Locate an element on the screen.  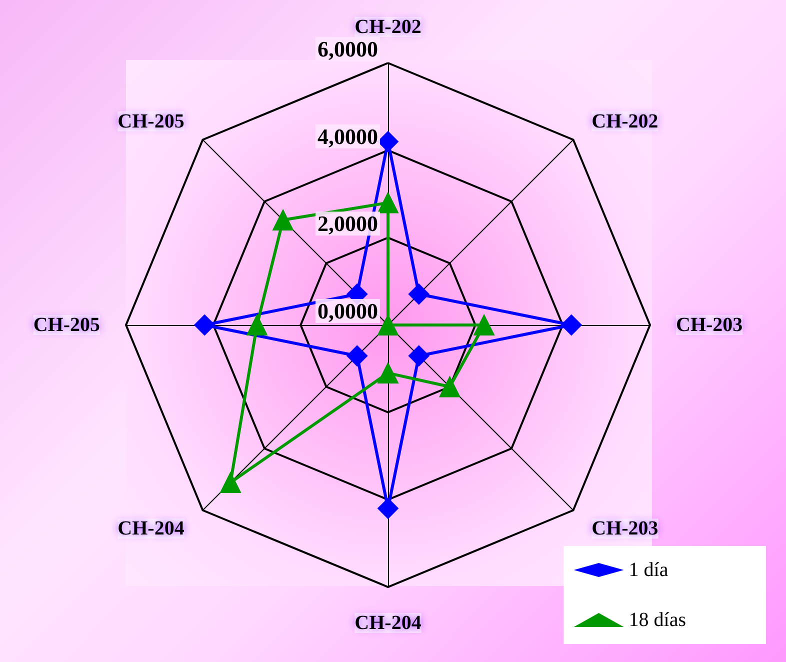
y-tick-label: 4,0000 is located at coordinates (348, 136).